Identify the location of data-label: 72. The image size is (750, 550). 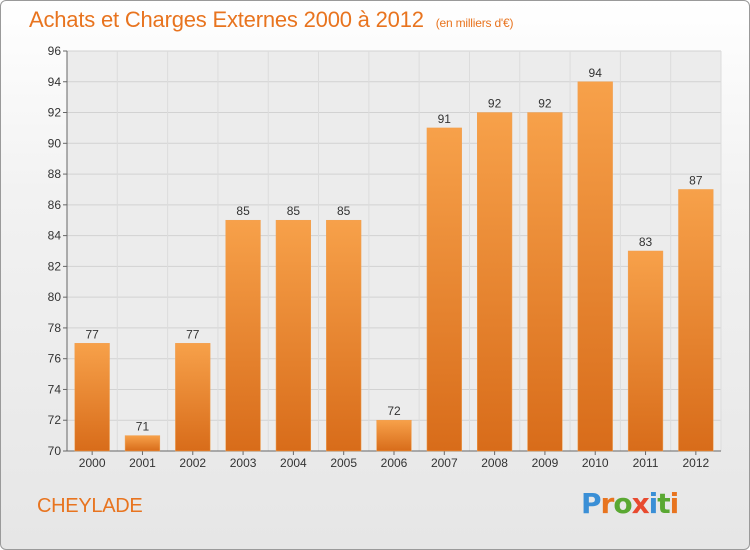
(394, 411).